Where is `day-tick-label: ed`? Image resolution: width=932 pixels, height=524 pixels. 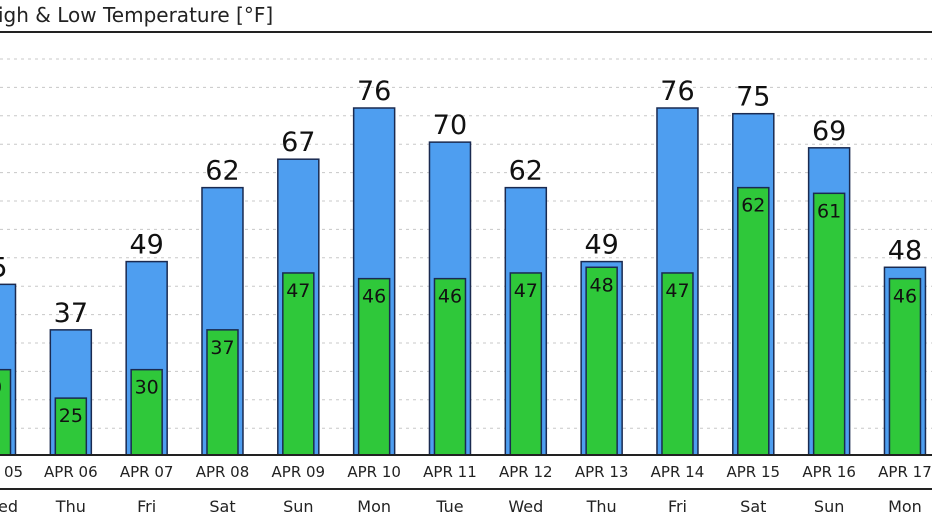 day-tick-label: ed is located at coordinates (9, 506).